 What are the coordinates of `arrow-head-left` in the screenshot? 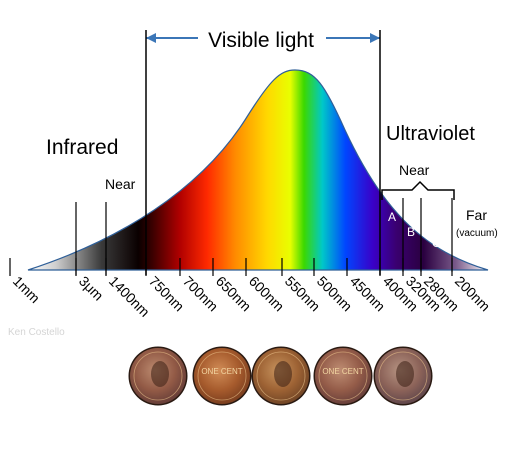 It's located at (151, 38).